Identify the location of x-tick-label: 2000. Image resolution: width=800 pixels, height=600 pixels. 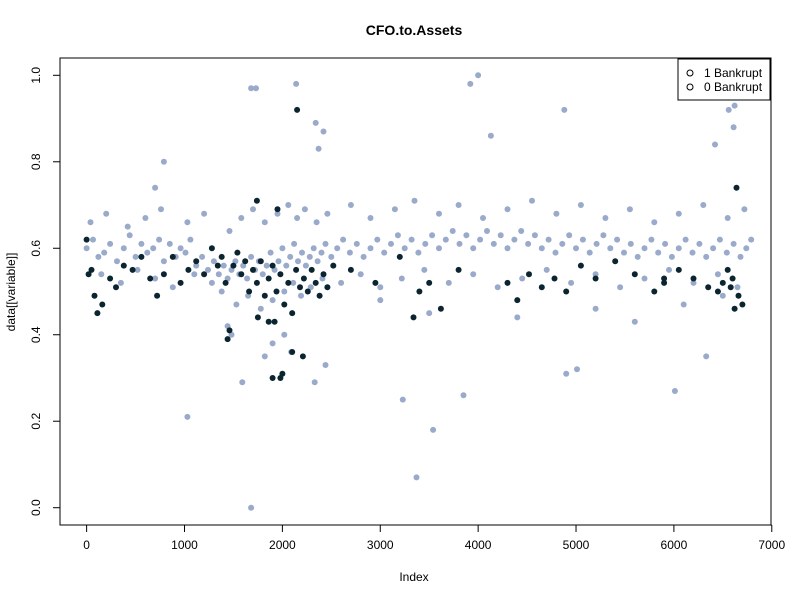
(282, 545).